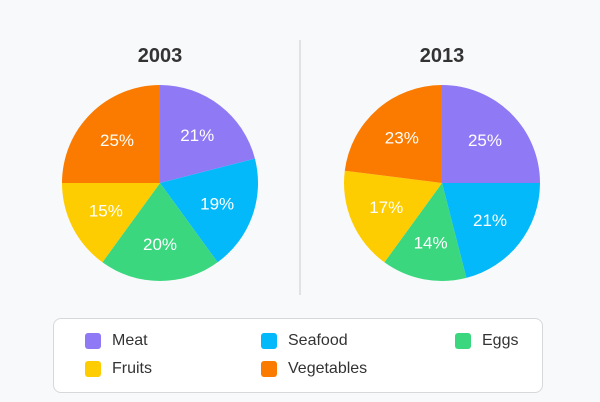 The image size is (600, 402). I want to click on legend-swatch-meat, so click(93, 341).